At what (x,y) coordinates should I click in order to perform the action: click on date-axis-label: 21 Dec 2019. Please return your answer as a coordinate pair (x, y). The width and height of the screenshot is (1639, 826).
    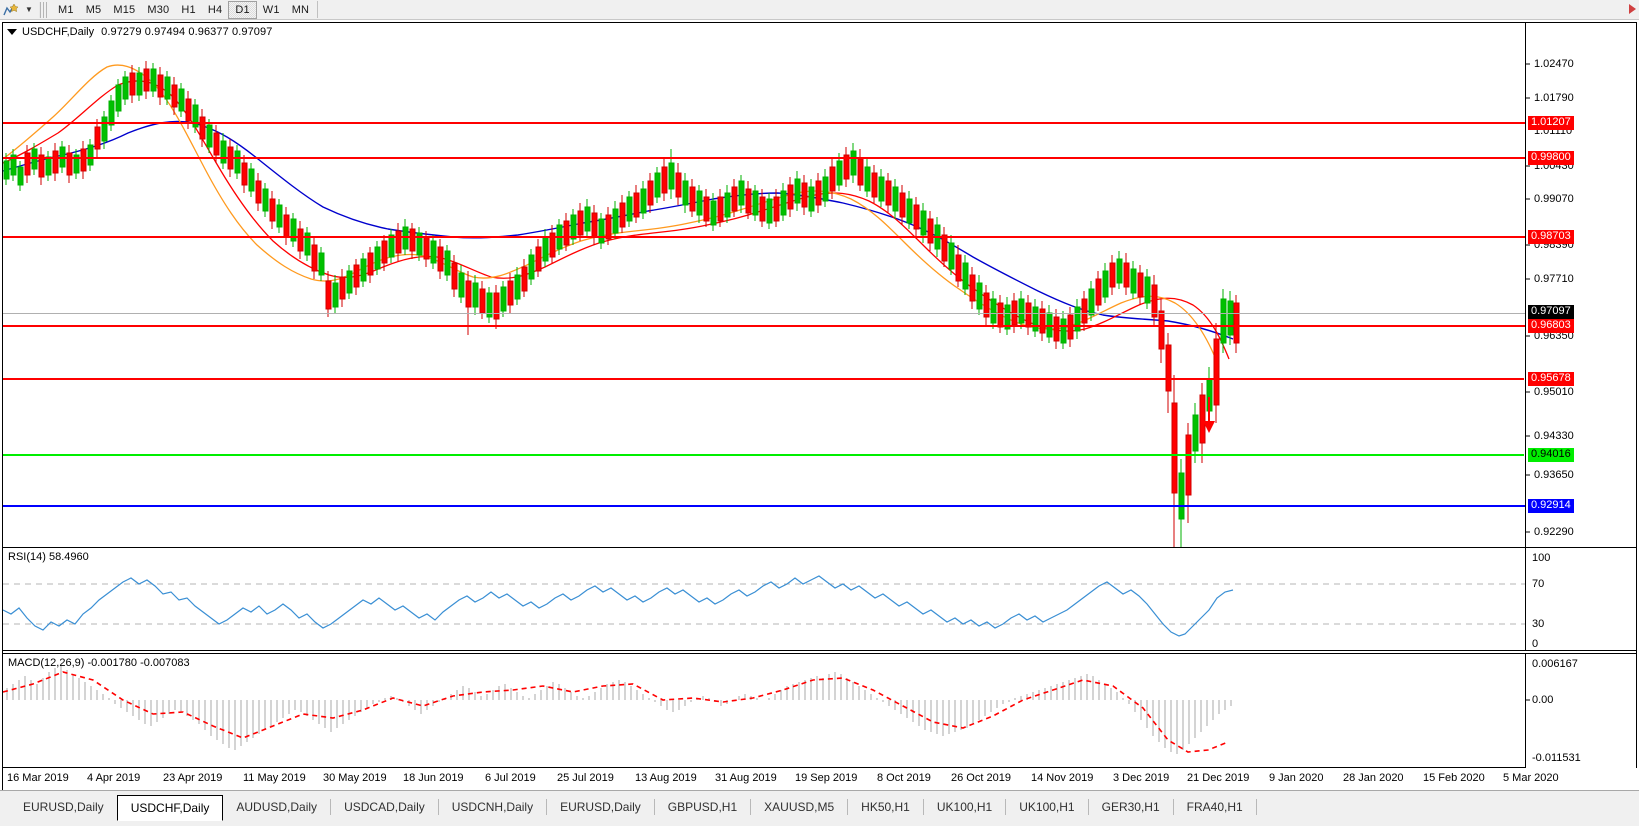
    Looking at the image, I should click on (1218, 778).